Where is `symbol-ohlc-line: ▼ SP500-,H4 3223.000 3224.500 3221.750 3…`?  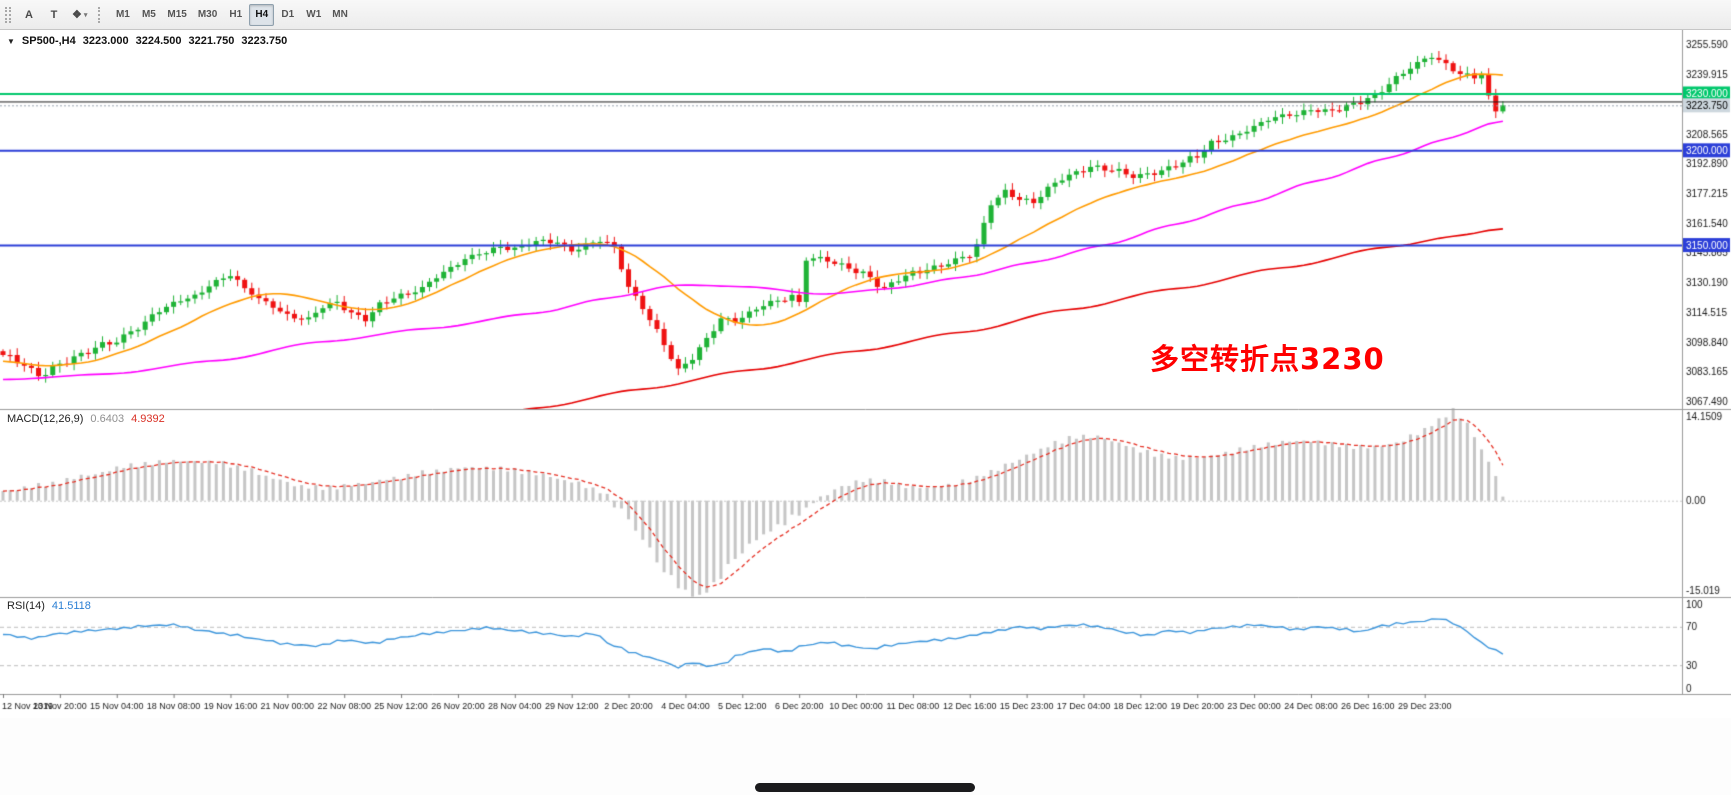 symbol-ohlc-line: ▼ SP500-,H4 3223.000 3224.500 3221.750 3… is located at coordinates (147, 41).